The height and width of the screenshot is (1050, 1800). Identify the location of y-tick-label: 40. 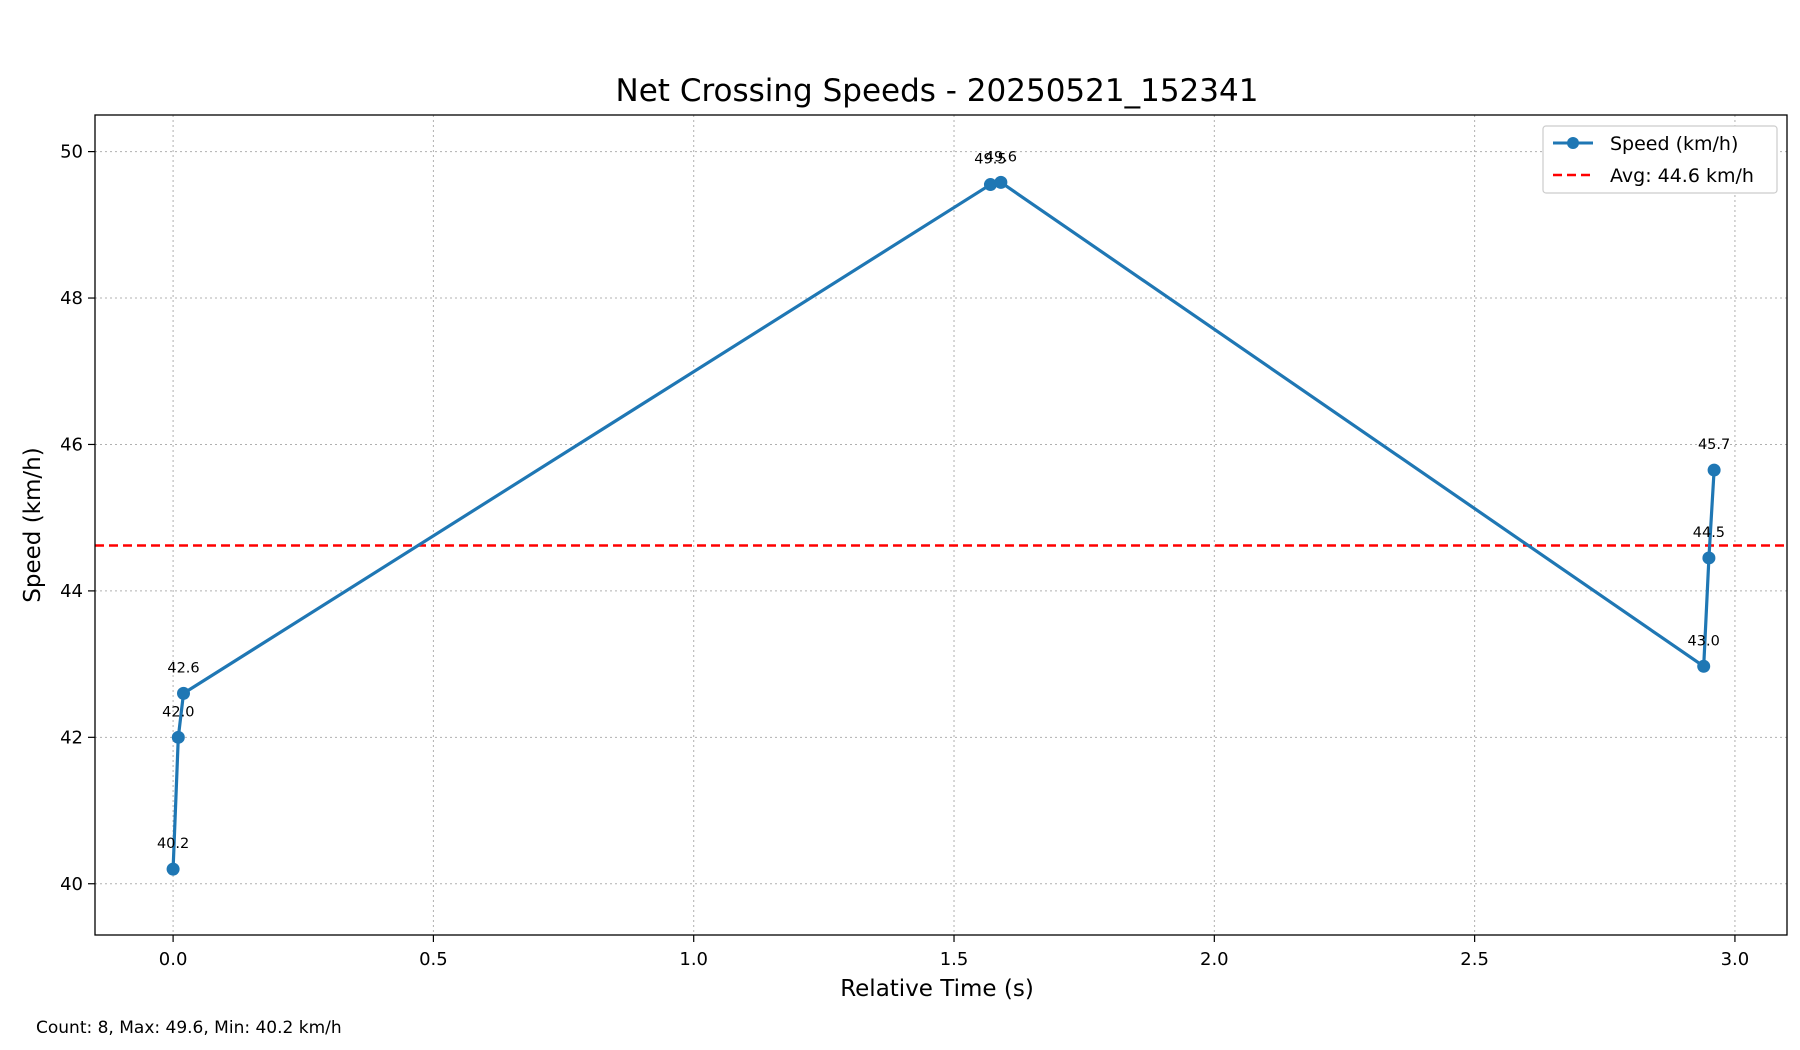
(71, 884).